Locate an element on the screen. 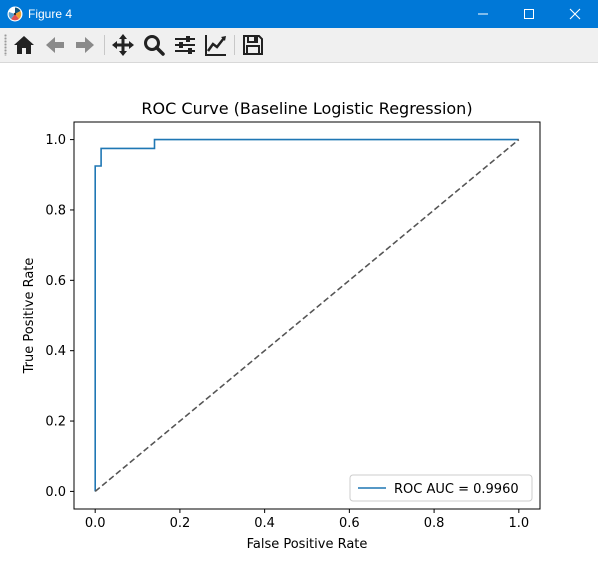  x-tick-label: 0.0 is located at coordinates (95, 523).